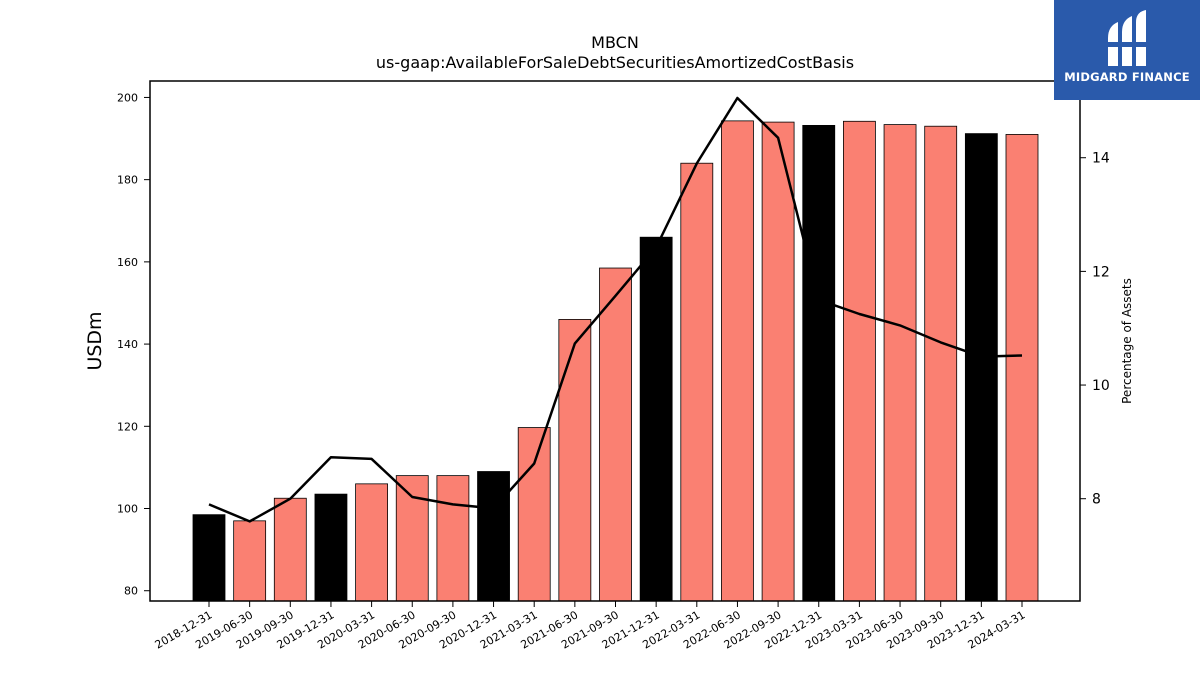 The width and height of the screenshot is (1200, 675). Describe the element at coordinates (1127, 38) in the screenshot. I see `logo-mark-icon` at that location.